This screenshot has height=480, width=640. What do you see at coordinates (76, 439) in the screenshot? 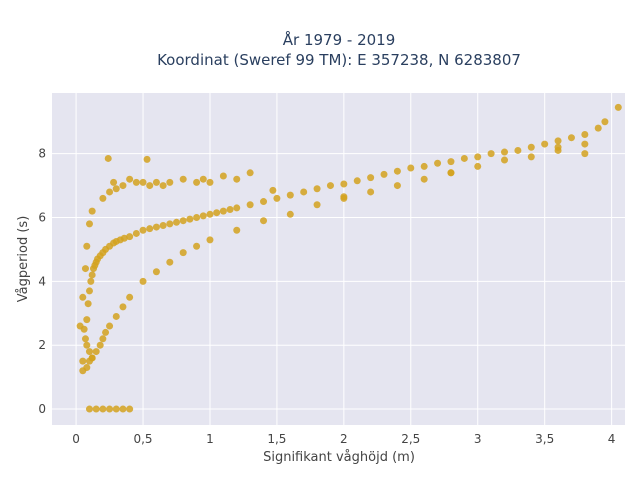
I see `x-tick-label: 0` at bounding box center [76, 439].